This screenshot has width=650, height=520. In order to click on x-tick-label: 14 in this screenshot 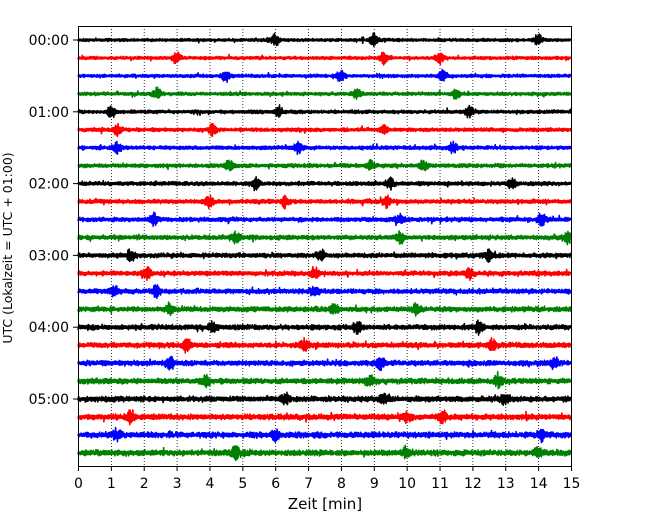, I will do `click(539, 484)`.